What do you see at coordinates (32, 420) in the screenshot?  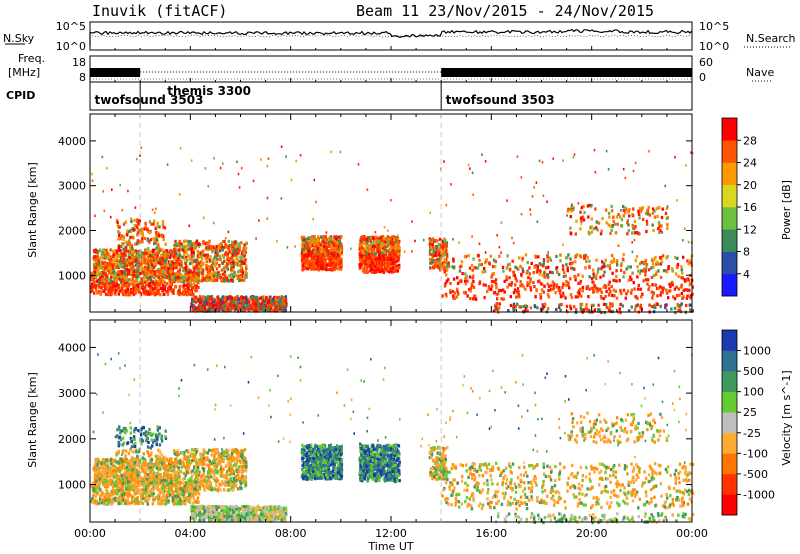 I see `velocity-ylabel: Slant Range [km]` at bounding box center [32, 420].